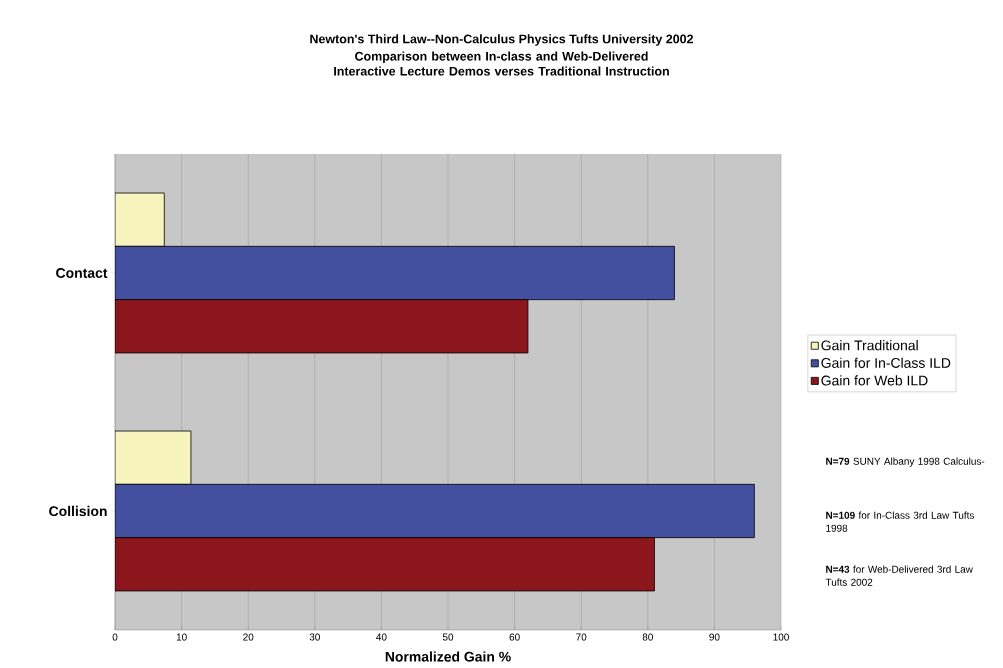 This screenshot has height=668, width=1003. I want to click on legend-label: Gain for In-Class ILD, so click(886, 362).